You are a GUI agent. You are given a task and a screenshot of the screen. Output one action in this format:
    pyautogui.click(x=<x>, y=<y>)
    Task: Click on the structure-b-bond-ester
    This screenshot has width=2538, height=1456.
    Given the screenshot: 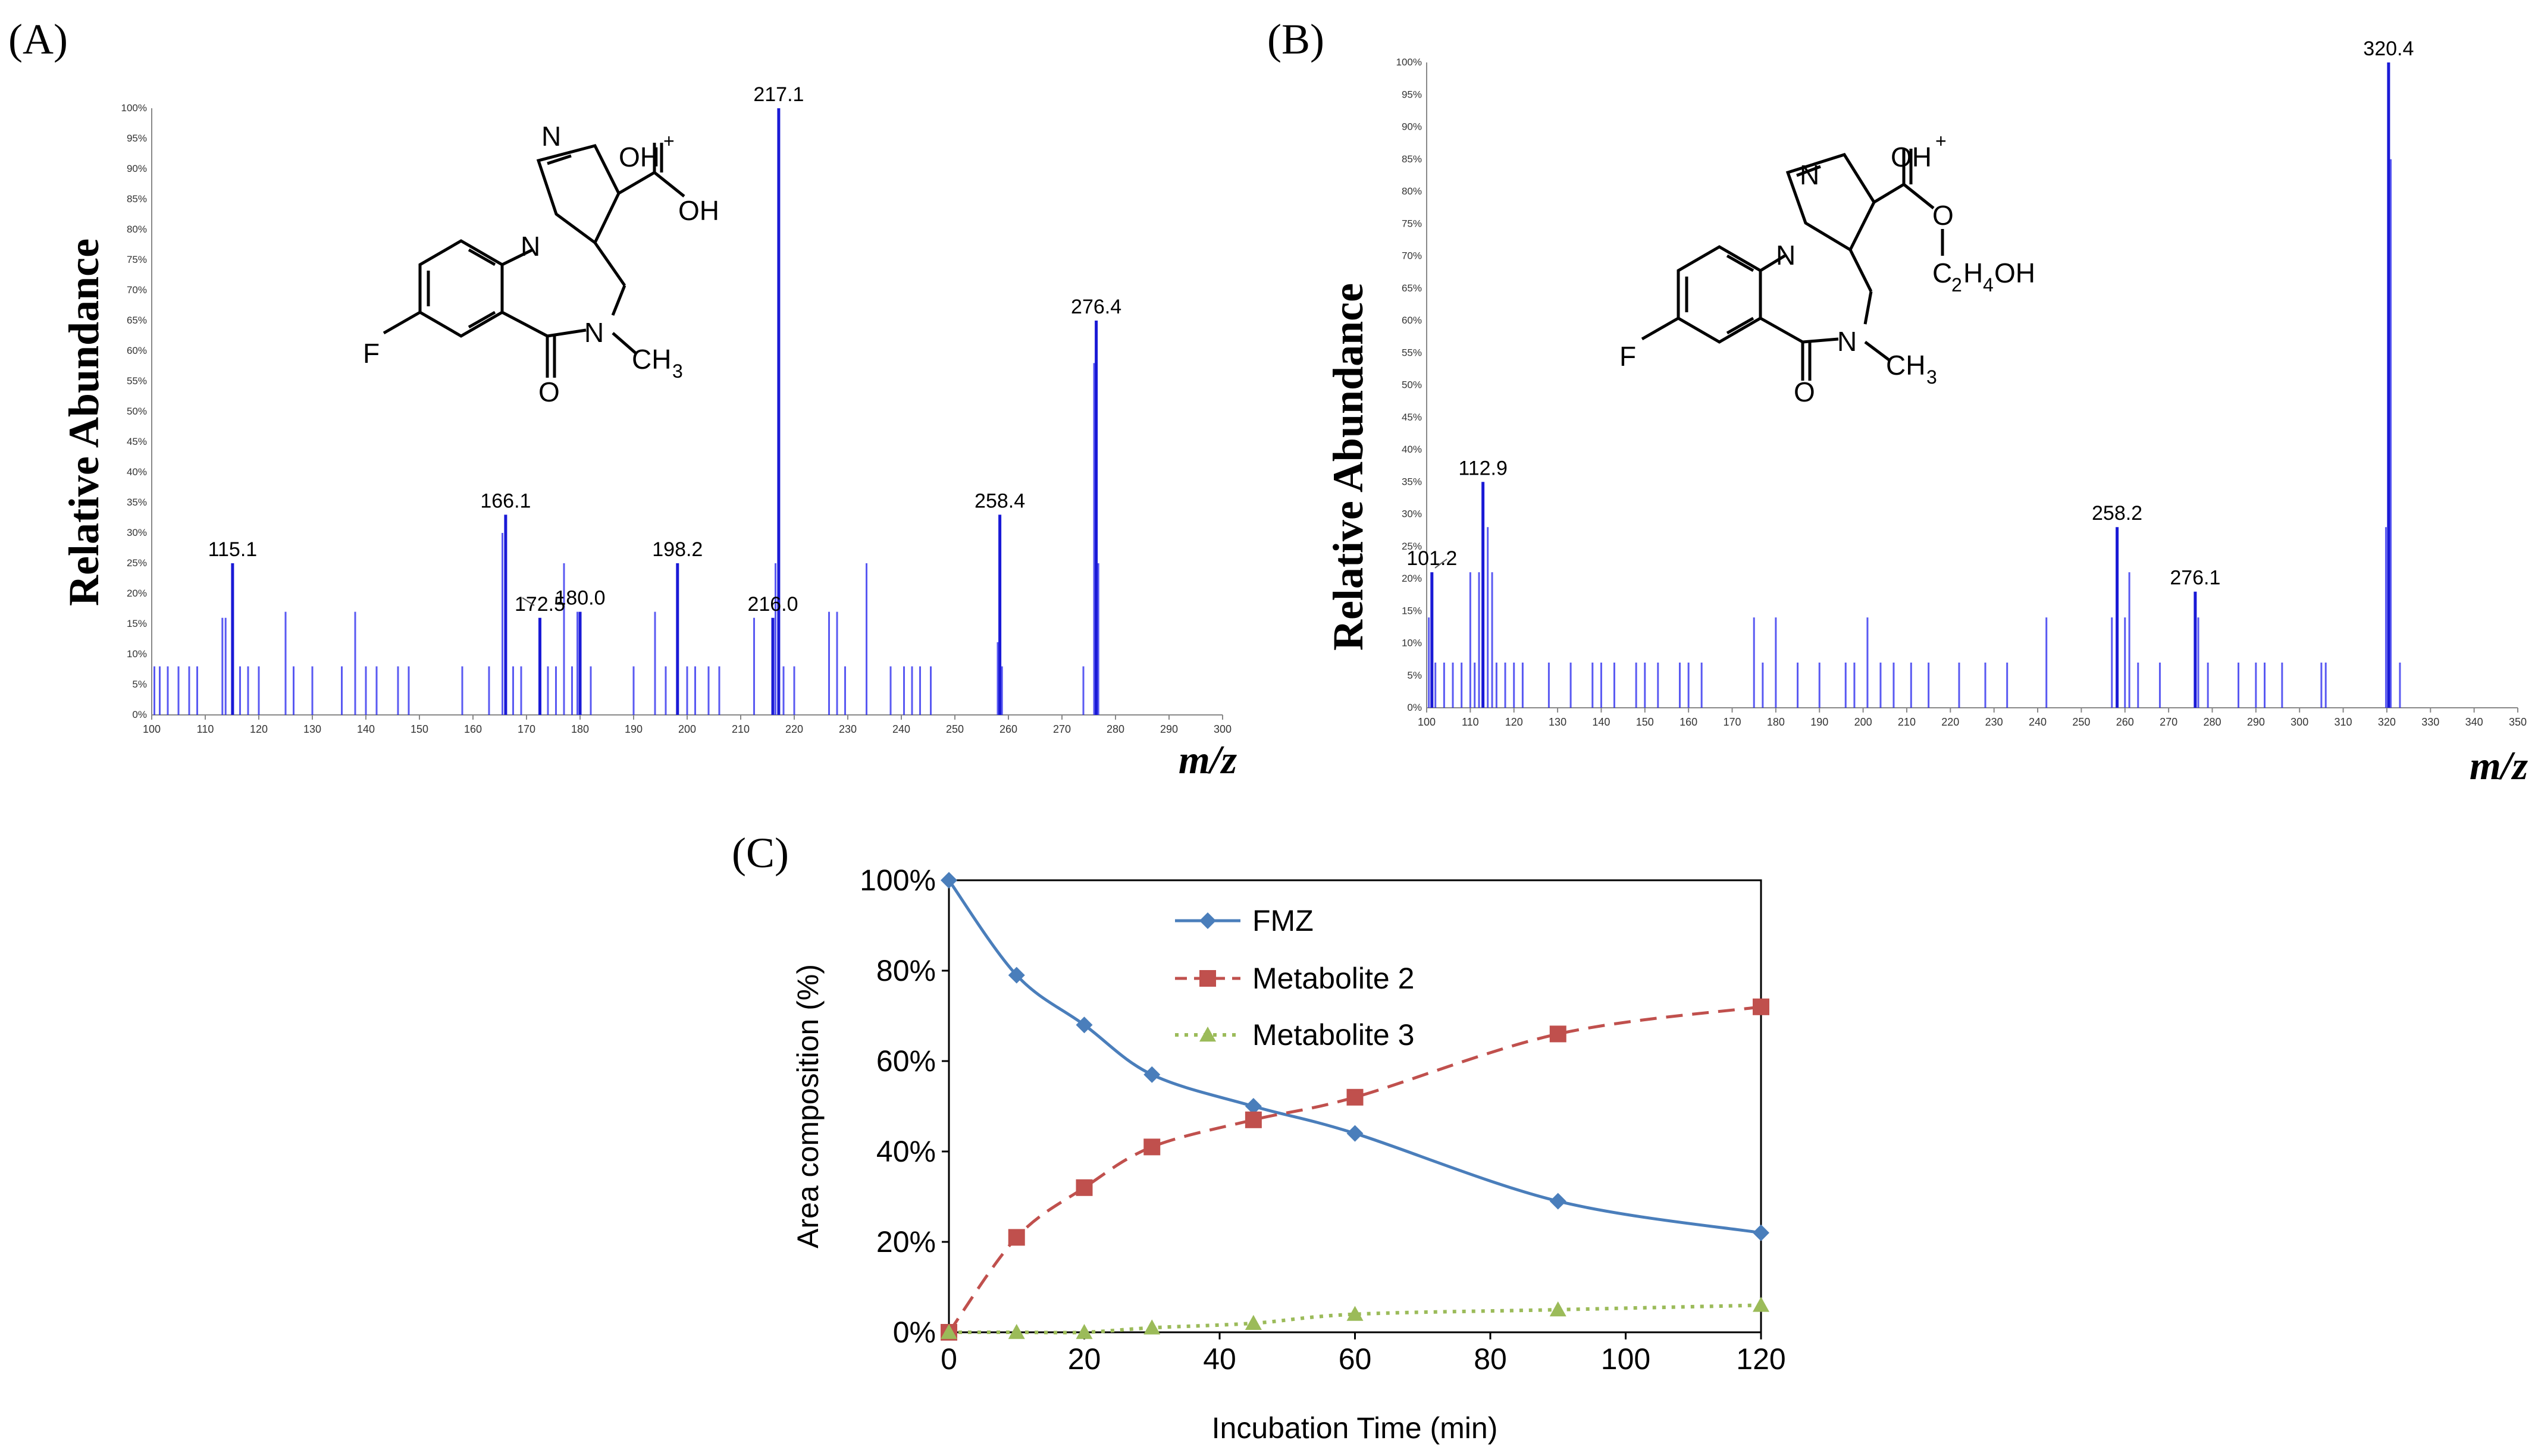 What is the action you would take?
    pyautogui.click(x=1889, y=193)
    